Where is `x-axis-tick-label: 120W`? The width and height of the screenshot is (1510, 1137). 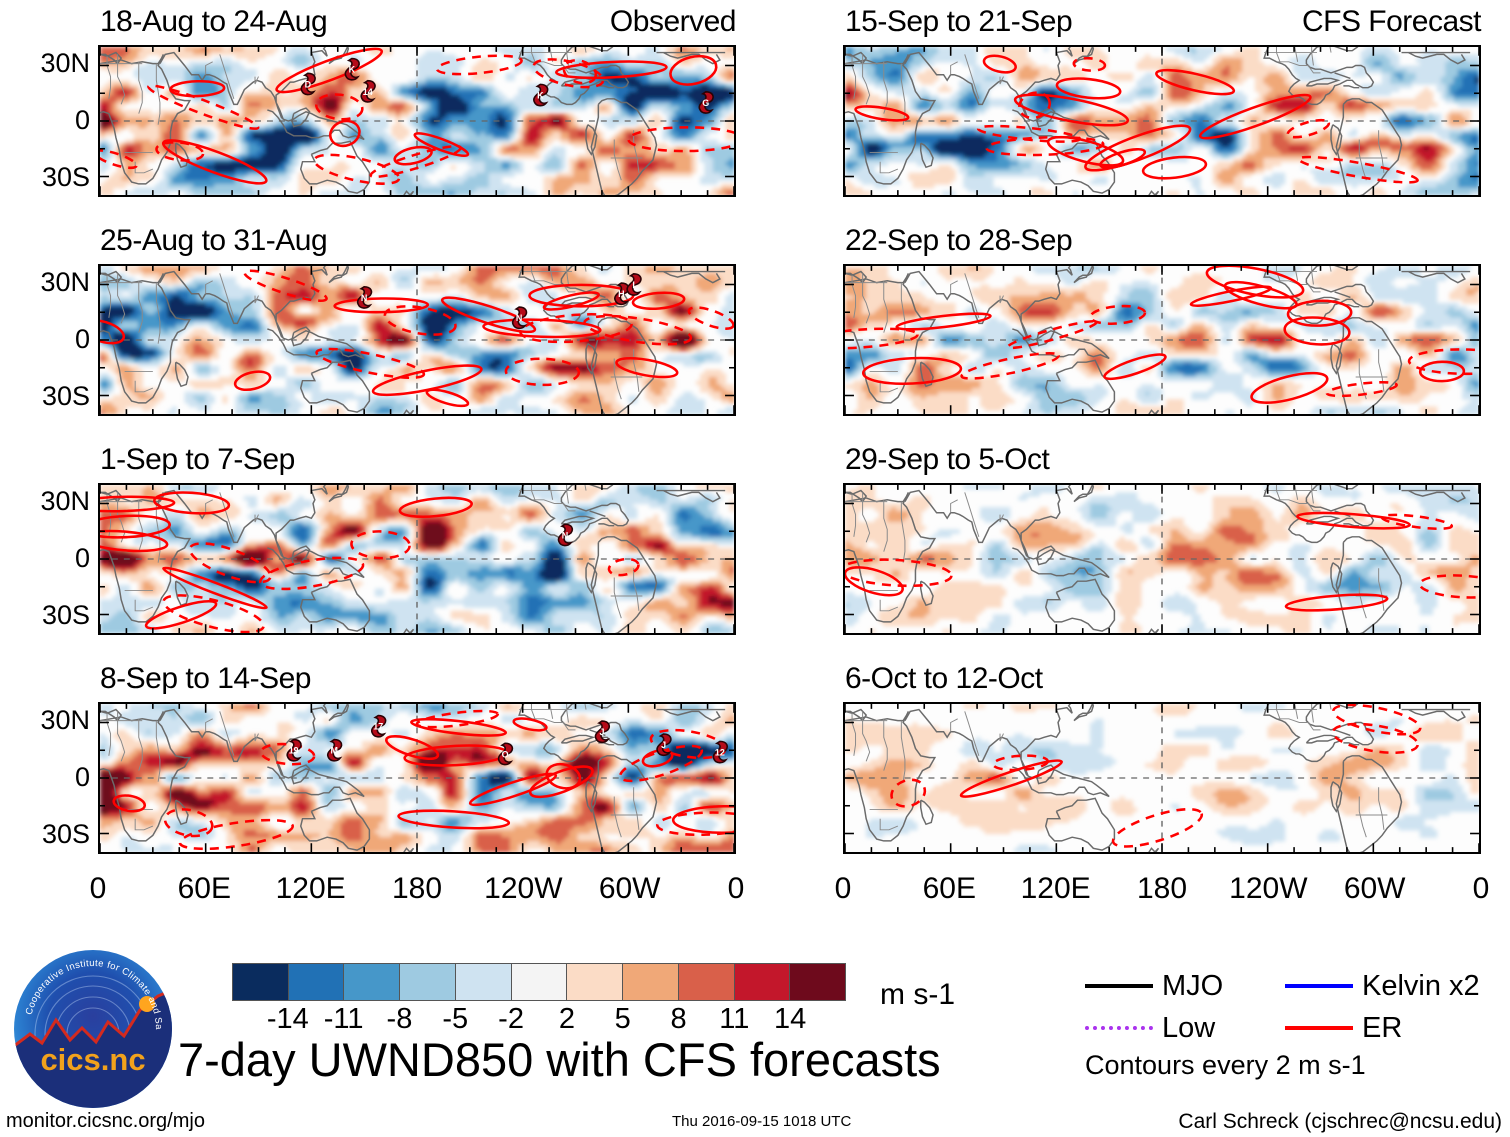
x-axis-tick-label: 120W is located at coordinates (523, 889).